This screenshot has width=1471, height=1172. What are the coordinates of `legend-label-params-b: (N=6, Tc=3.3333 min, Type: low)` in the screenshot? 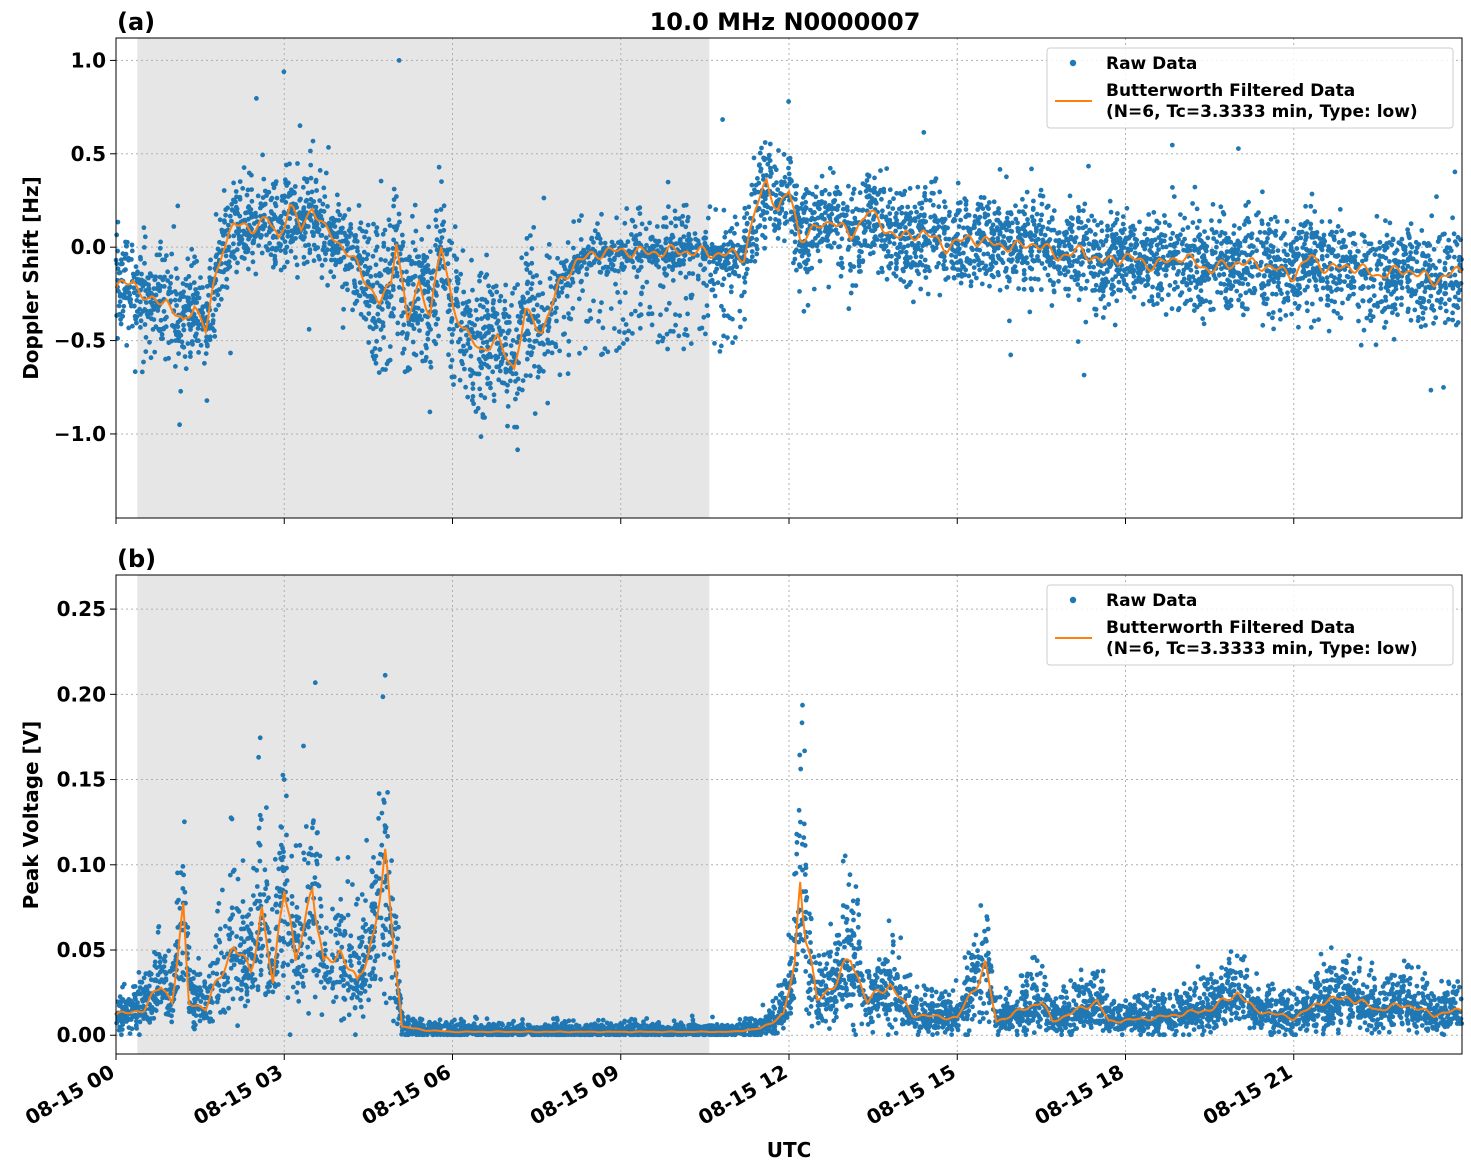 It's located at (1262, 649).